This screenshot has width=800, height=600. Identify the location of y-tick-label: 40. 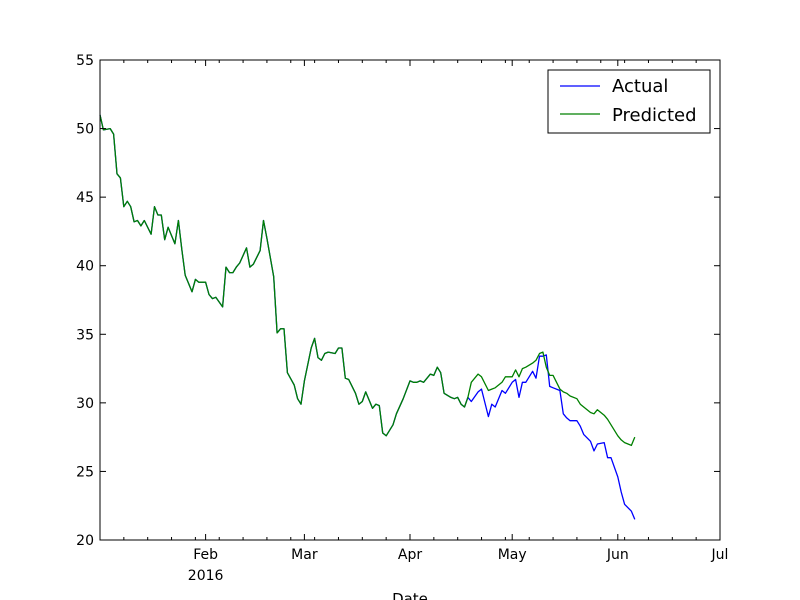
(85, 267).